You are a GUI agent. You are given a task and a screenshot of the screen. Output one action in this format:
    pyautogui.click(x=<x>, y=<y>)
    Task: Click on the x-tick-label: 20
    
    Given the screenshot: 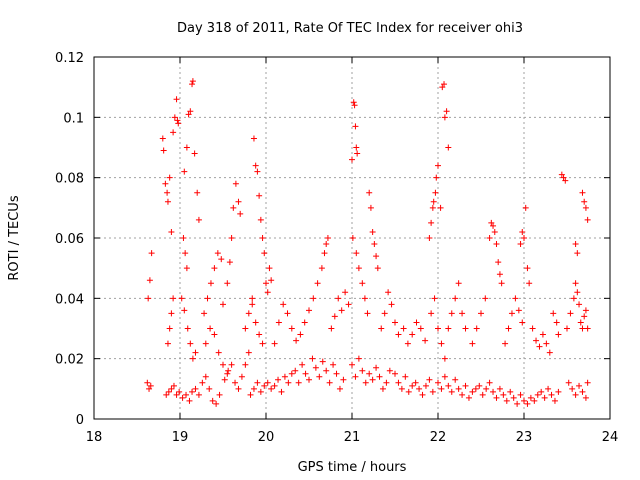 What is the action you would take?
    pyautogui.click(x=266, y=437)
    